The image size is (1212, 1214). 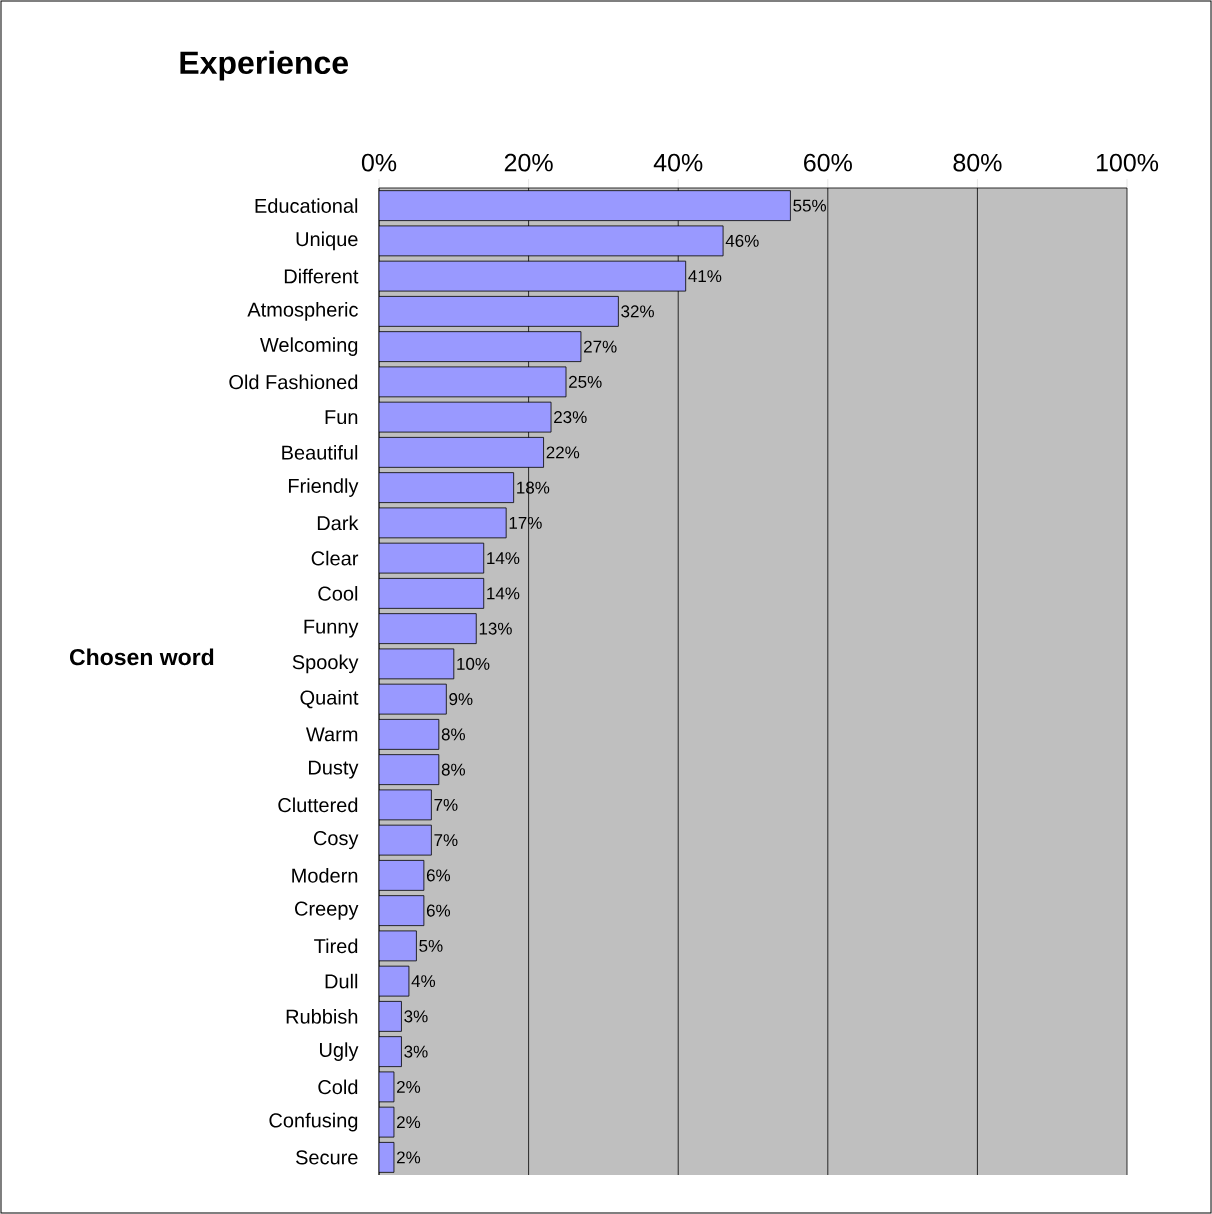 I want to click on data-label: 23%, so click(x=570, y=417).